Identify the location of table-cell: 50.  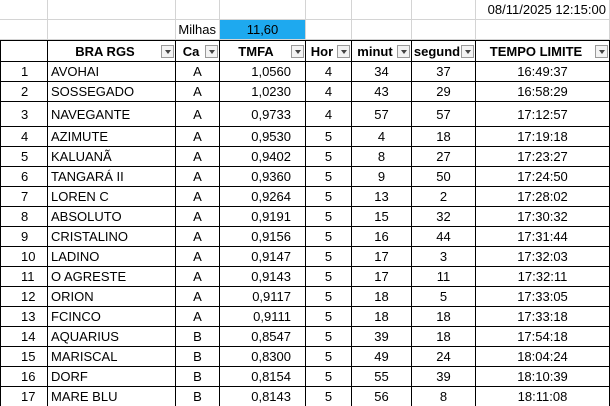
(444, 177).